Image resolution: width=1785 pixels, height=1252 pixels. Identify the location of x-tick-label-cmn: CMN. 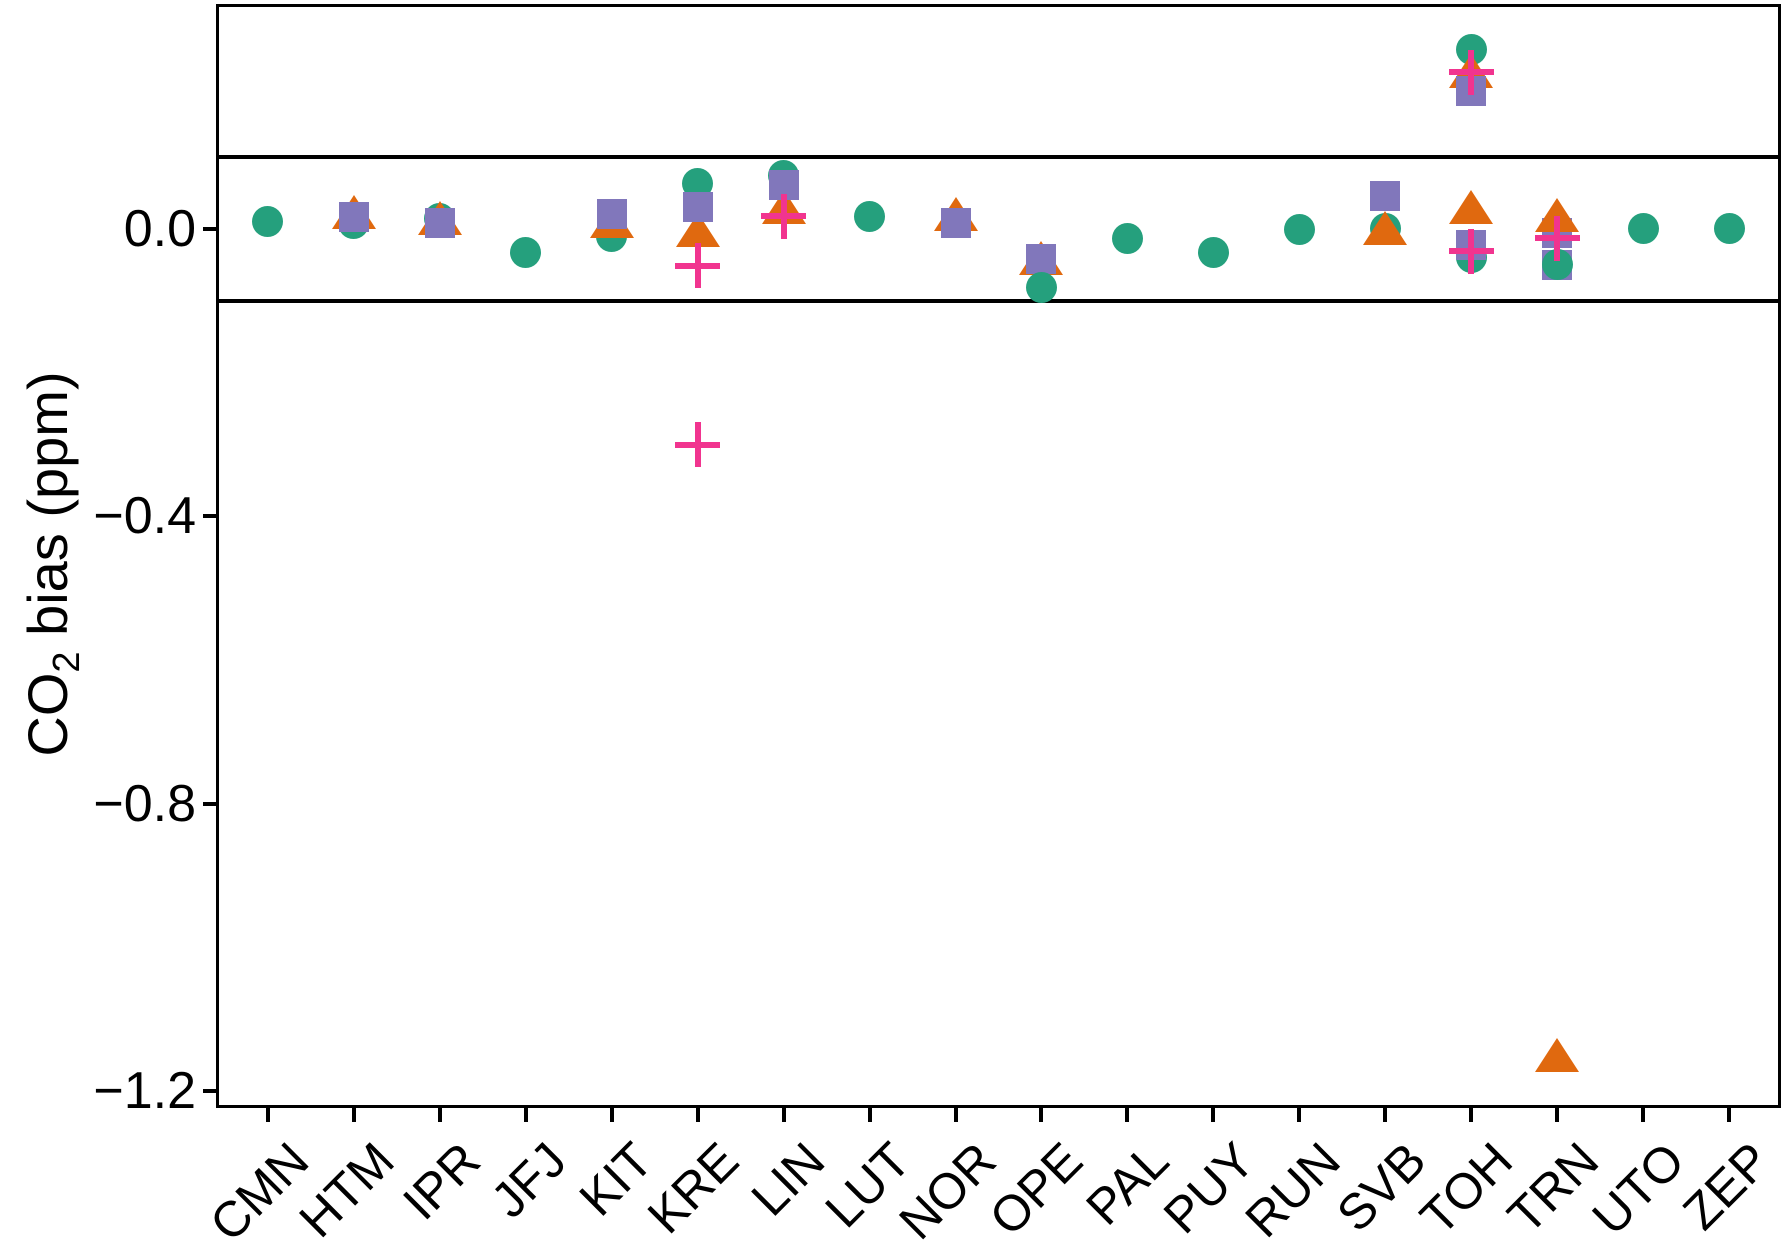
(259, 1191).